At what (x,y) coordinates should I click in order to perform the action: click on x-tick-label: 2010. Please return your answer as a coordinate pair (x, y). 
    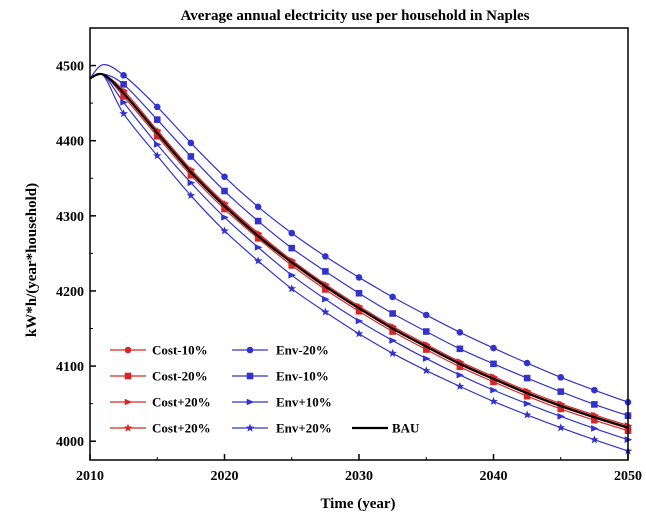
    Looking at the image, I should click on (90, 476).